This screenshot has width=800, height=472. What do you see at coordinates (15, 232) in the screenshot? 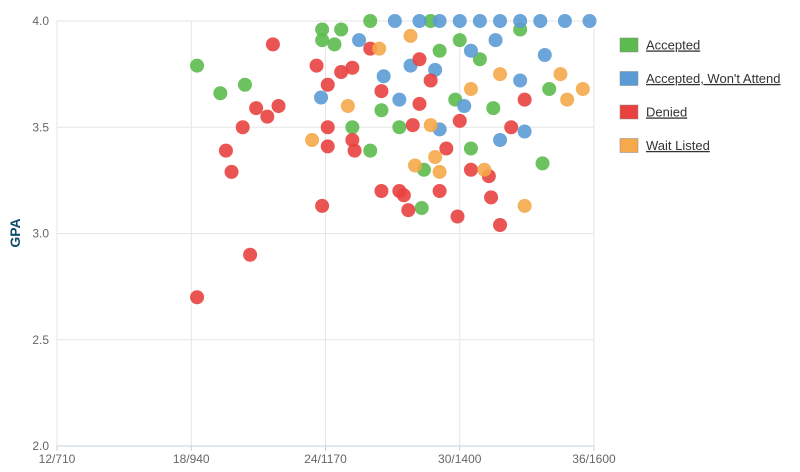
I see `y-axis-label: GPA` at bounding box center [15, 232].